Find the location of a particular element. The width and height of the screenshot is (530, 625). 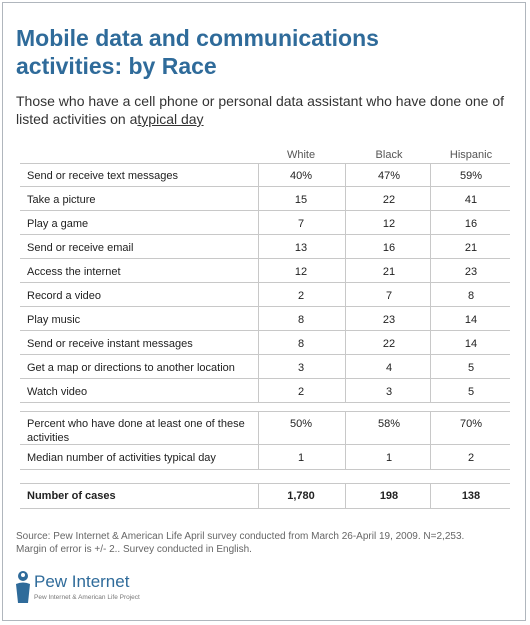

row-label: Send or receive instant messages is located at coordinates (110, 344).